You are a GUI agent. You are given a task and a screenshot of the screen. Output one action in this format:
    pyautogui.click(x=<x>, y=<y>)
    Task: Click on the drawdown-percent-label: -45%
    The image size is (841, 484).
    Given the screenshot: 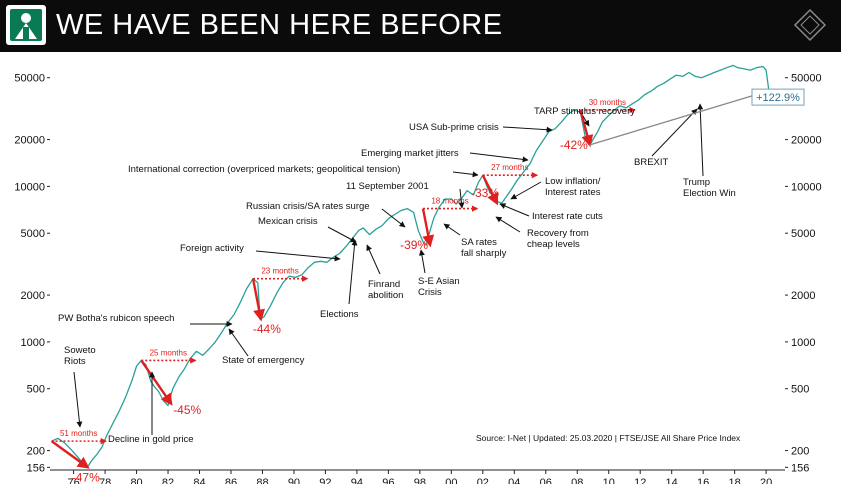 What is the action you would take?
    pyautogui.click(x=187, y=410)
    